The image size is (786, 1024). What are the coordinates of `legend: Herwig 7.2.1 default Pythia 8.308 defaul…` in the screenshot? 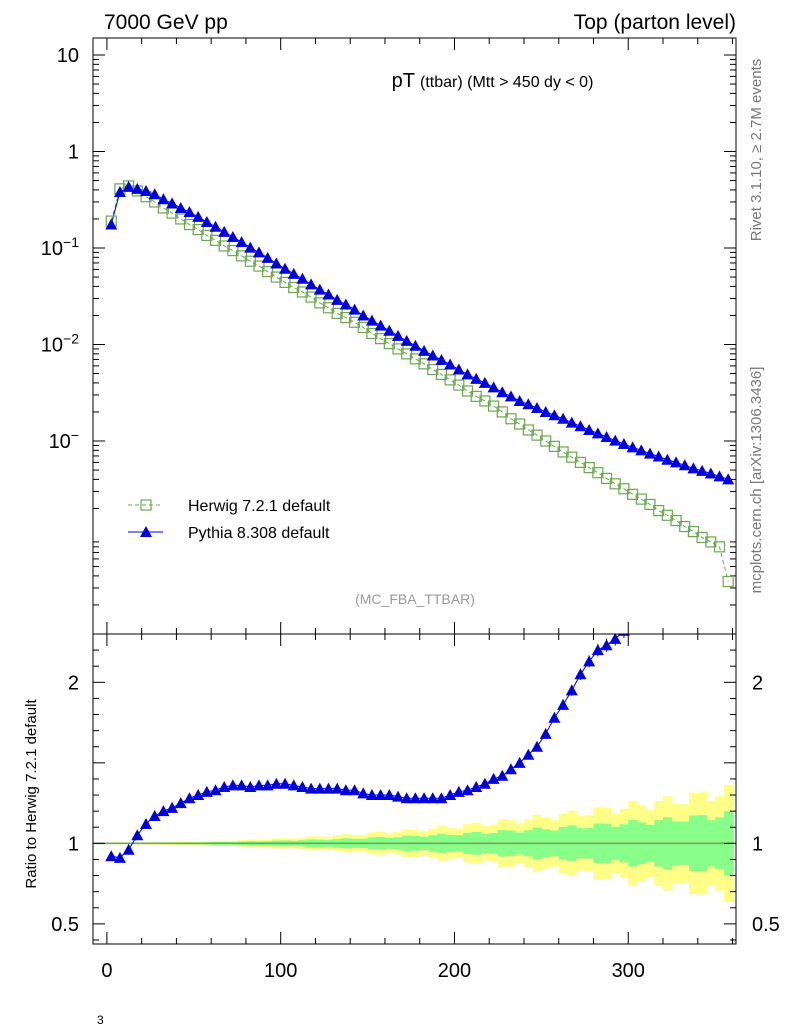 It's located at (229, 520).